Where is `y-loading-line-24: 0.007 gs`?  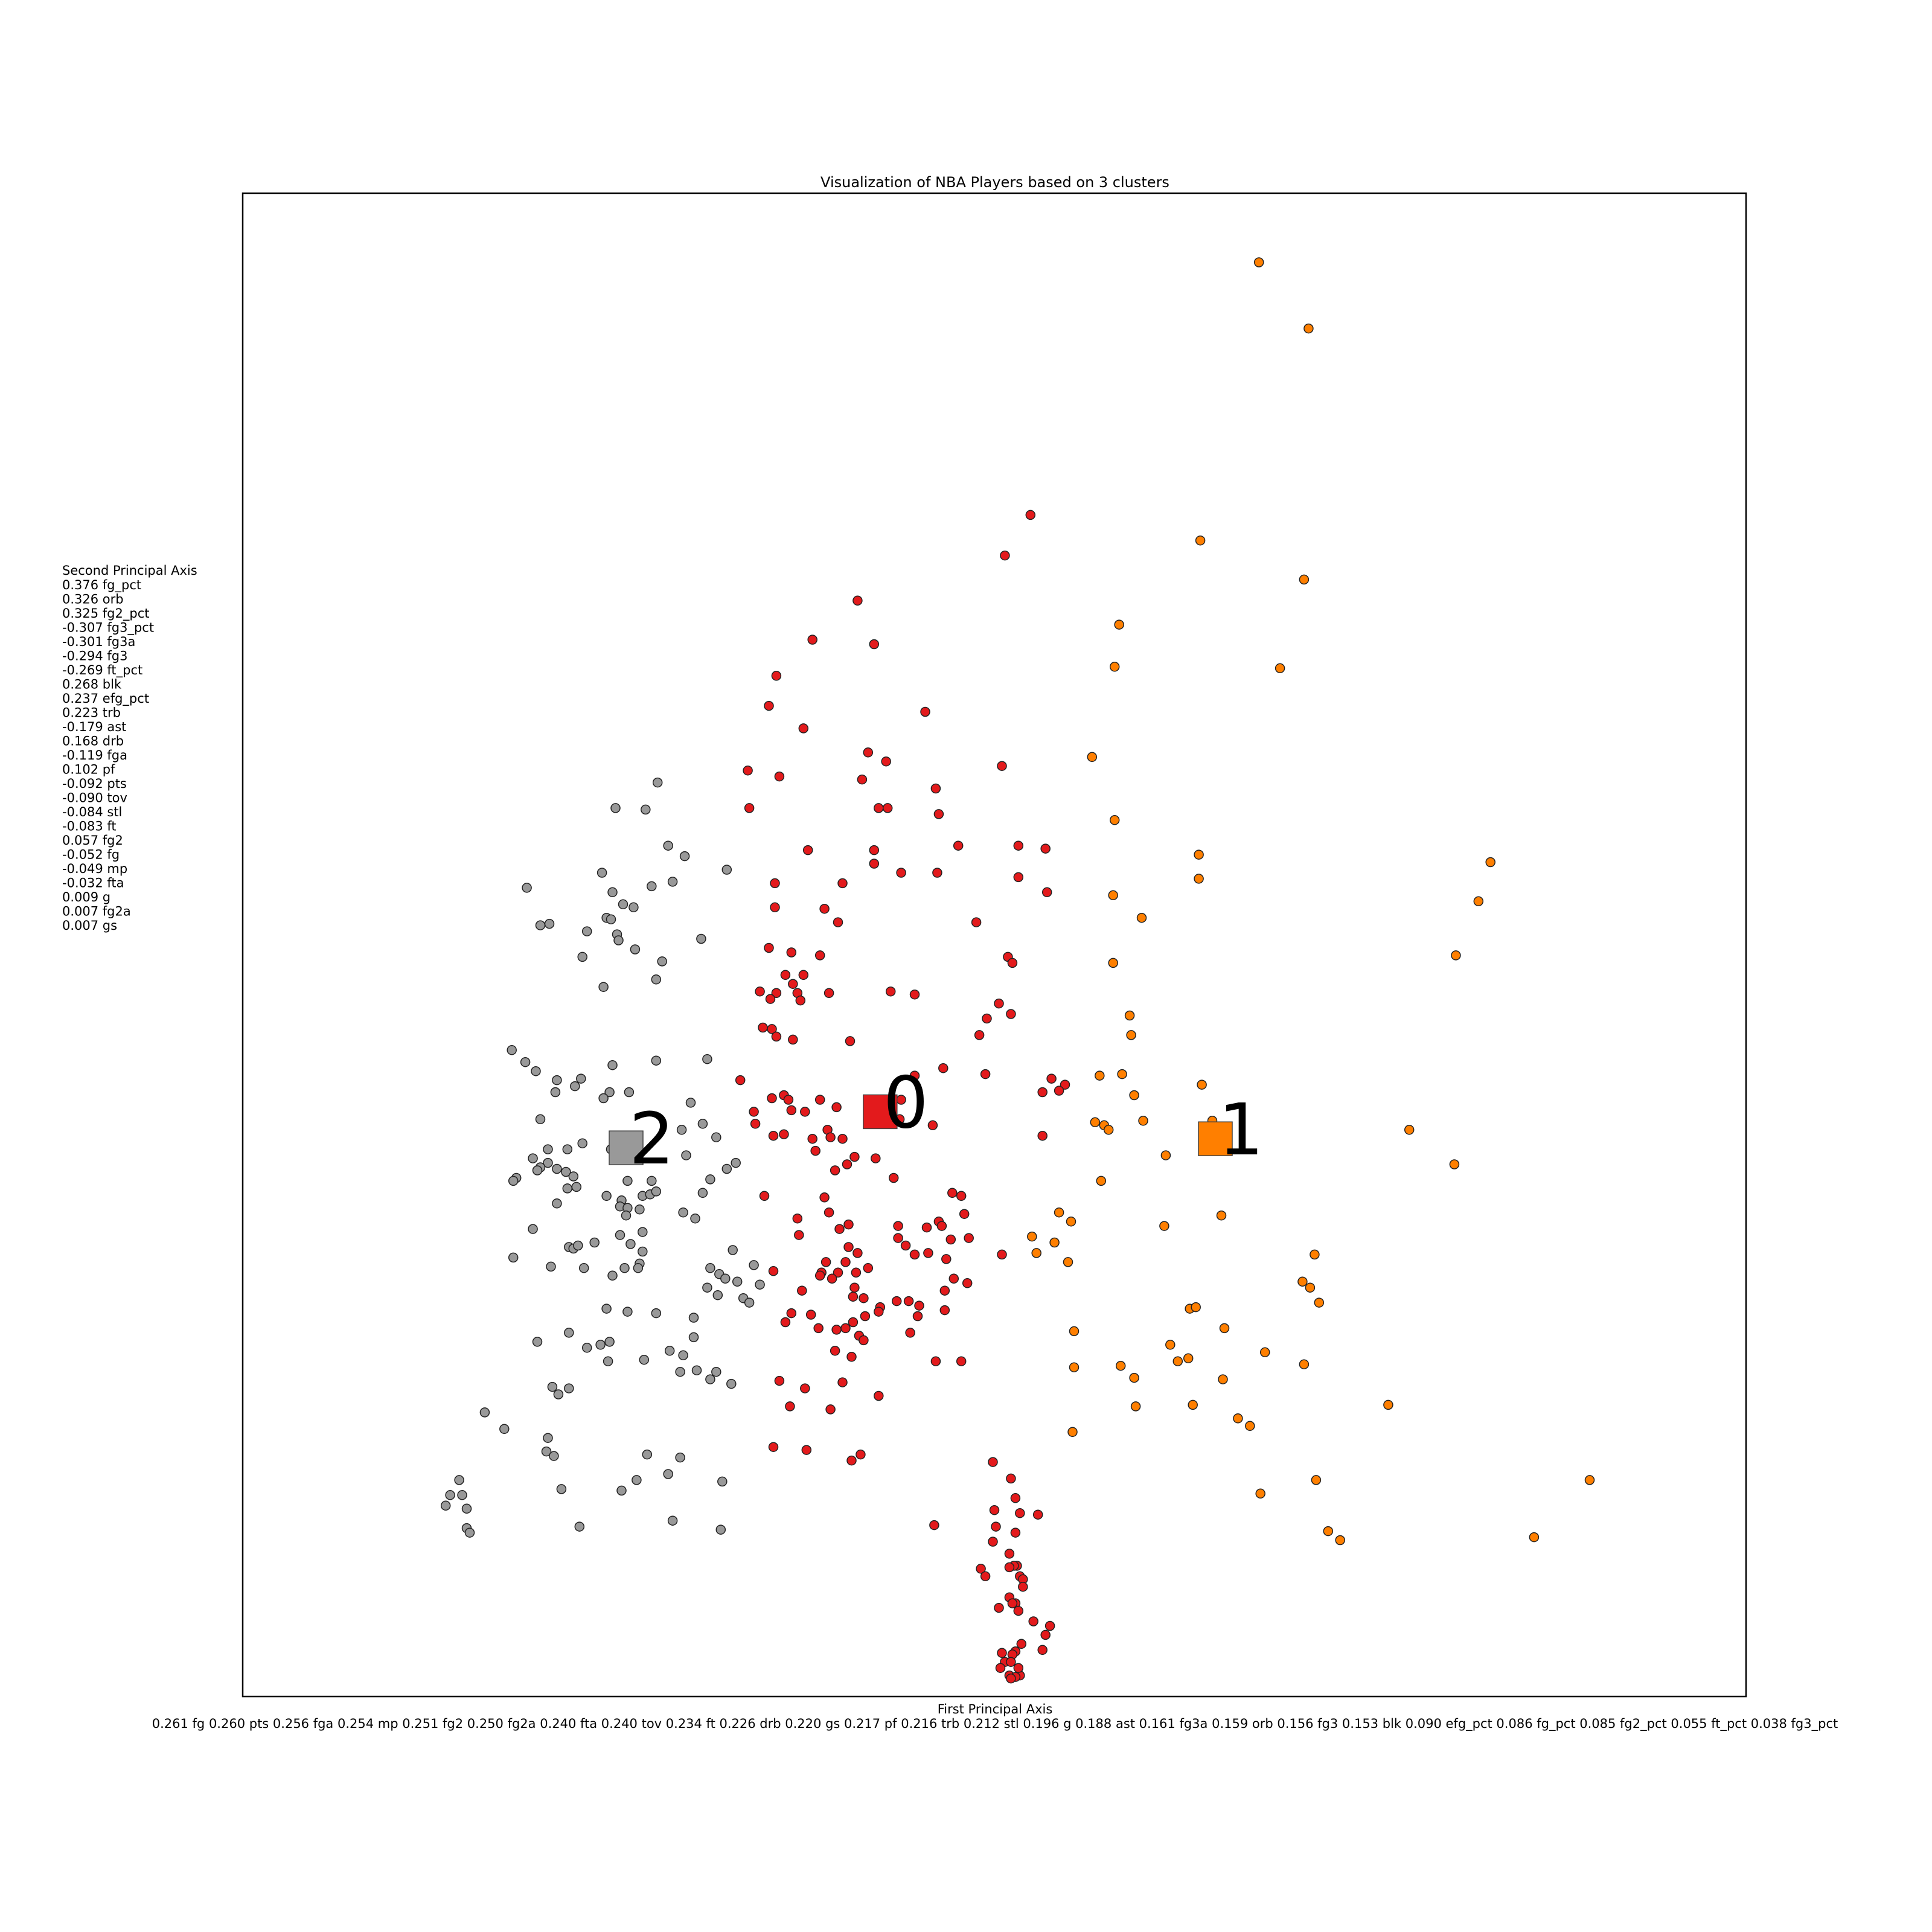 y-loading-line-24: 0.007 gs is located at coordinates (89, 926).